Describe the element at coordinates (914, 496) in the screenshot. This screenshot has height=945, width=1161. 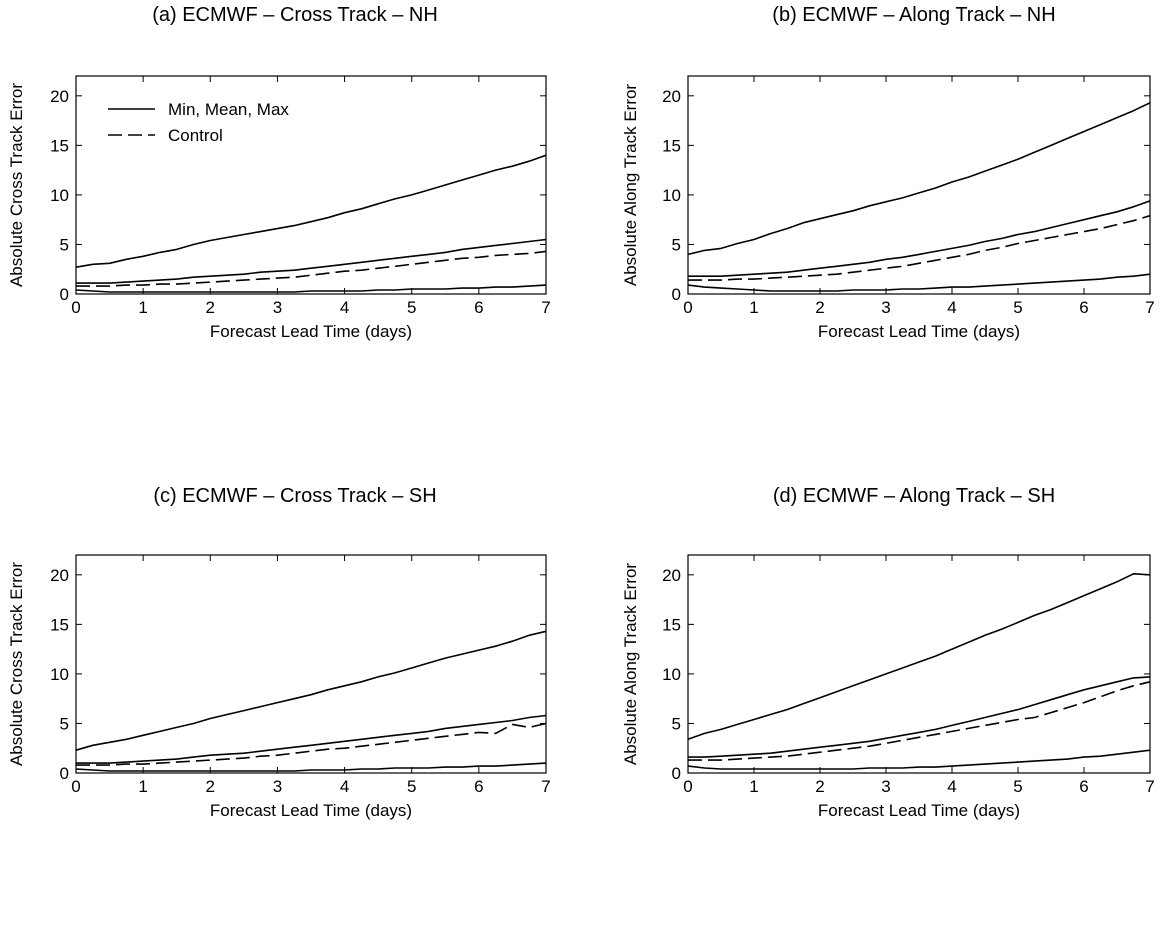
I see `chart-title: (d) ECMWF – Along Track – SH` at that location.